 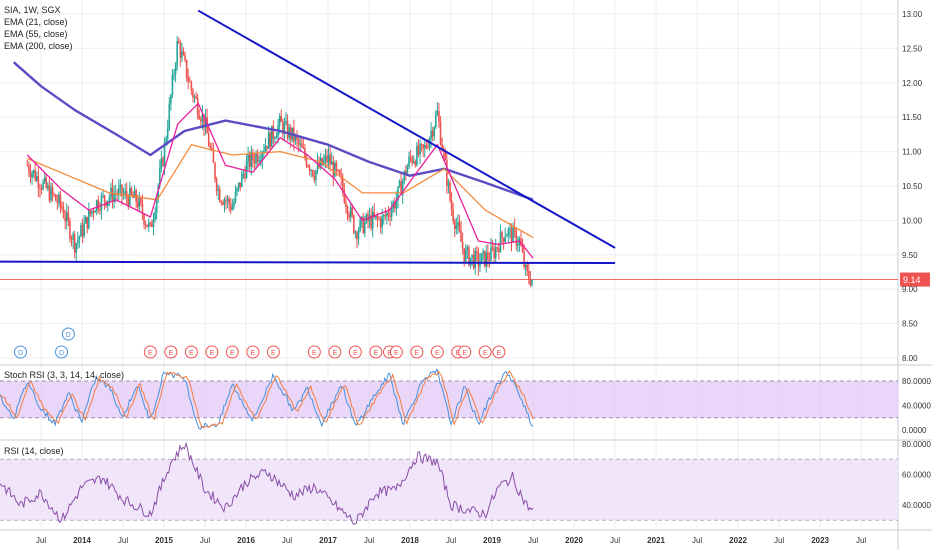 I want to click on stoch-rsi-label: Stoch RSI (3, 3, 14, 14, close), so click(x=64, y=375).